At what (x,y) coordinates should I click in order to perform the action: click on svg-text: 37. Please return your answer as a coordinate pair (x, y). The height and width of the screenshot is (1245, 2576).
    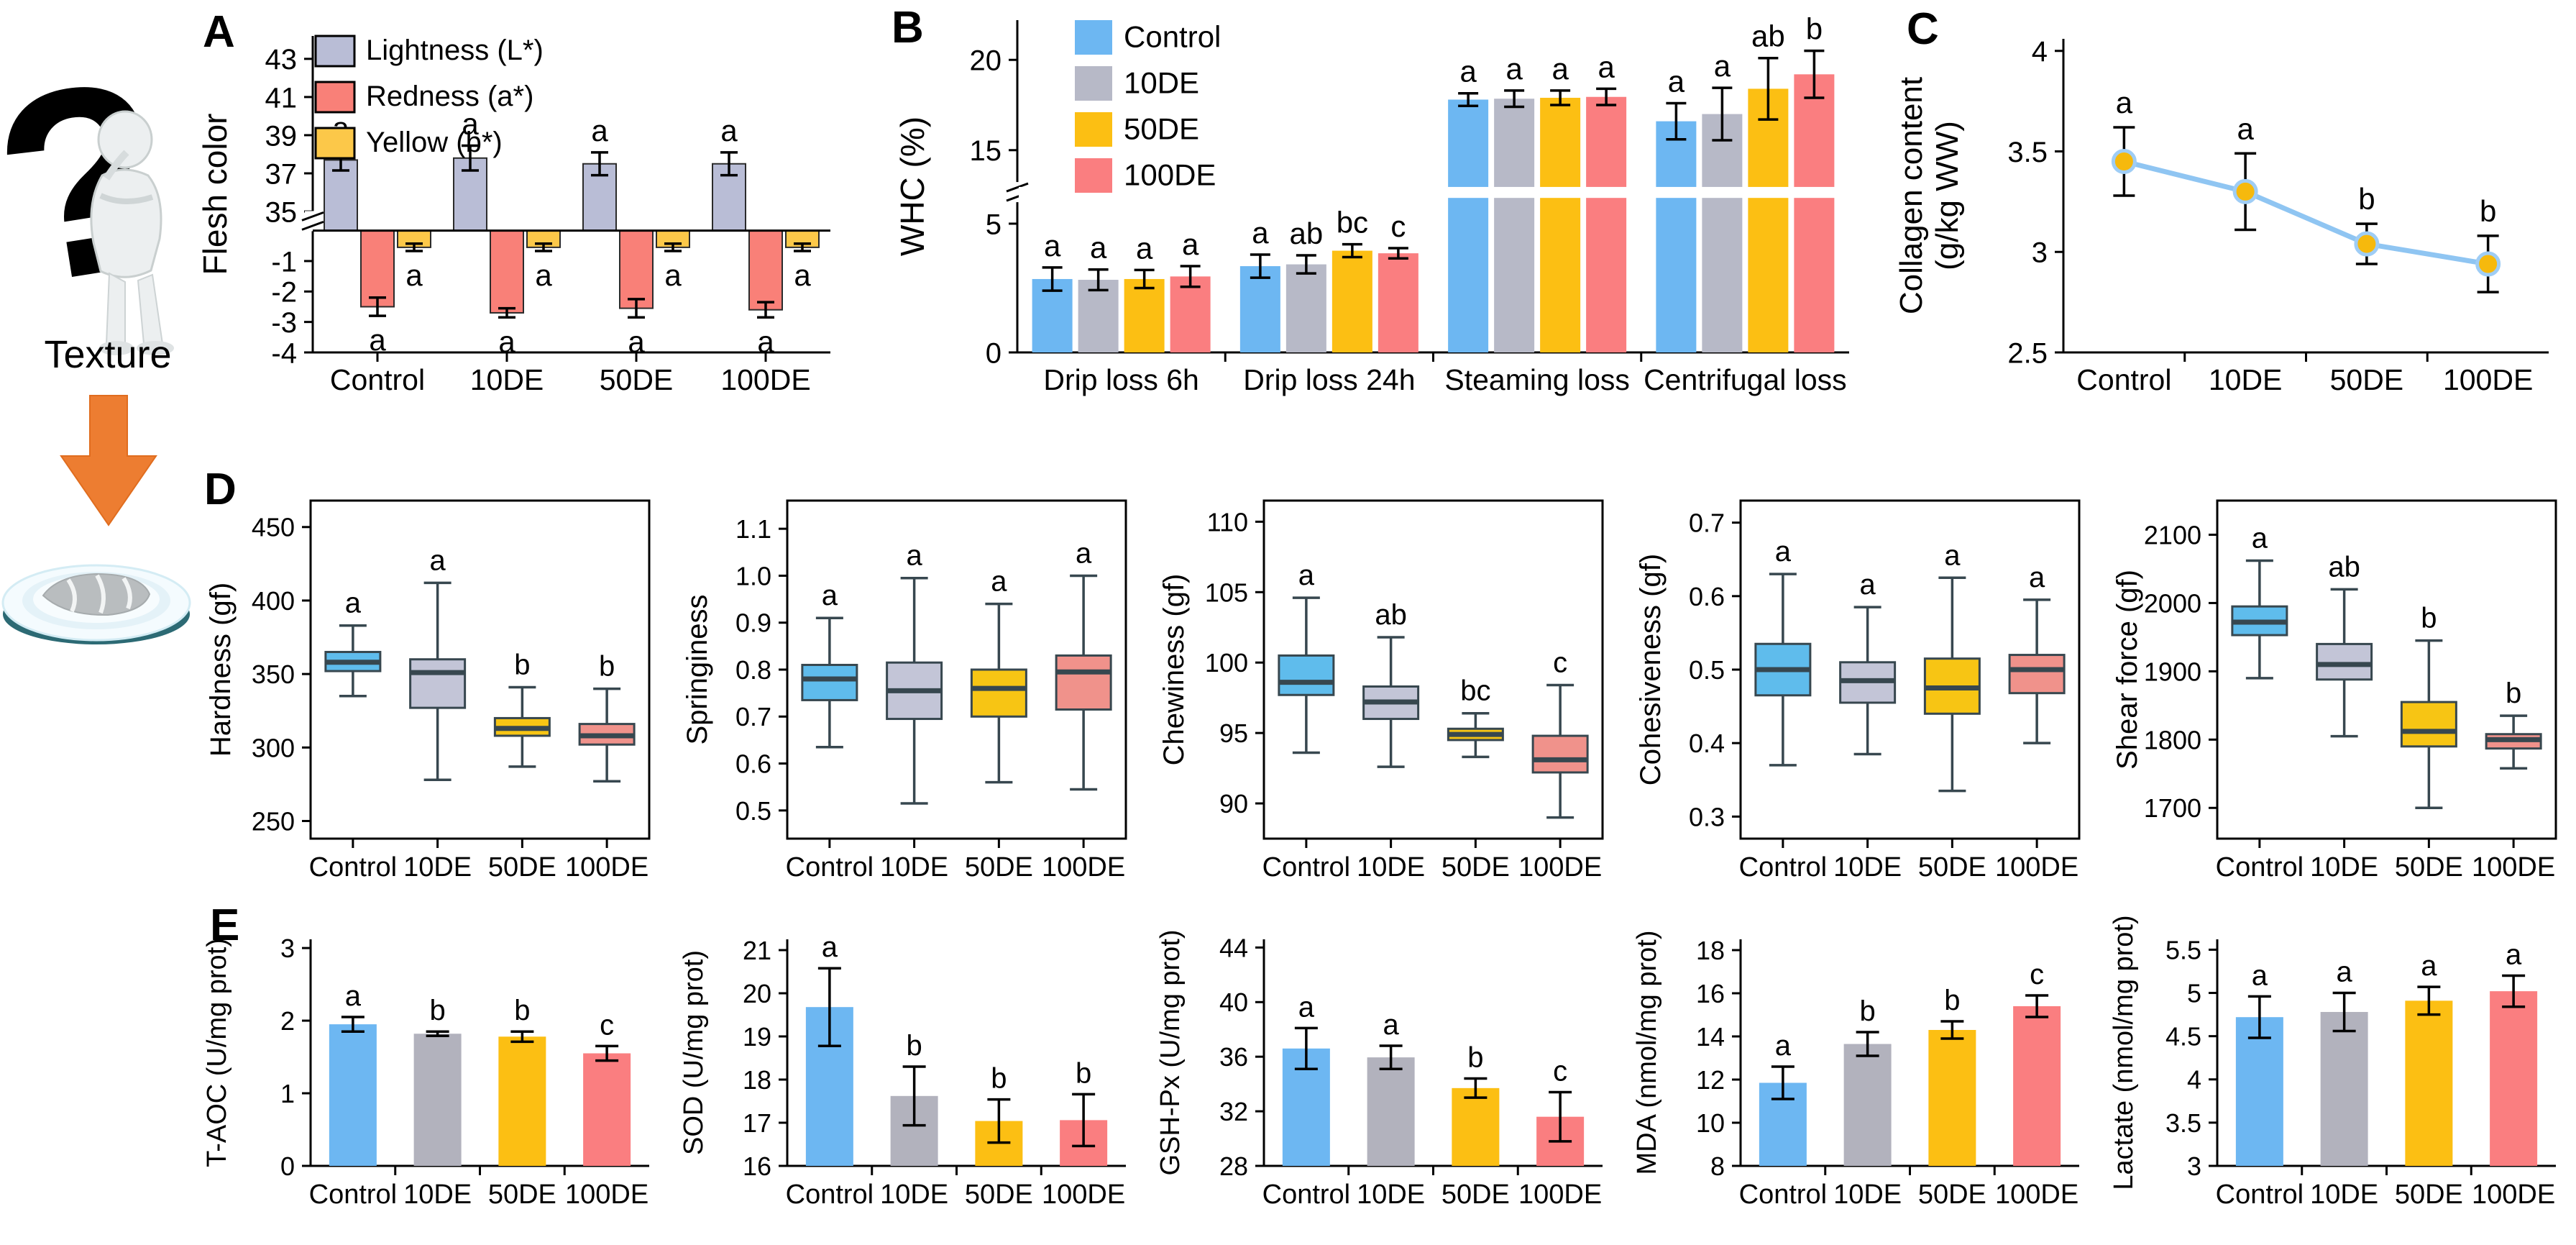
    Looking at the image, I should click on (281, 174).